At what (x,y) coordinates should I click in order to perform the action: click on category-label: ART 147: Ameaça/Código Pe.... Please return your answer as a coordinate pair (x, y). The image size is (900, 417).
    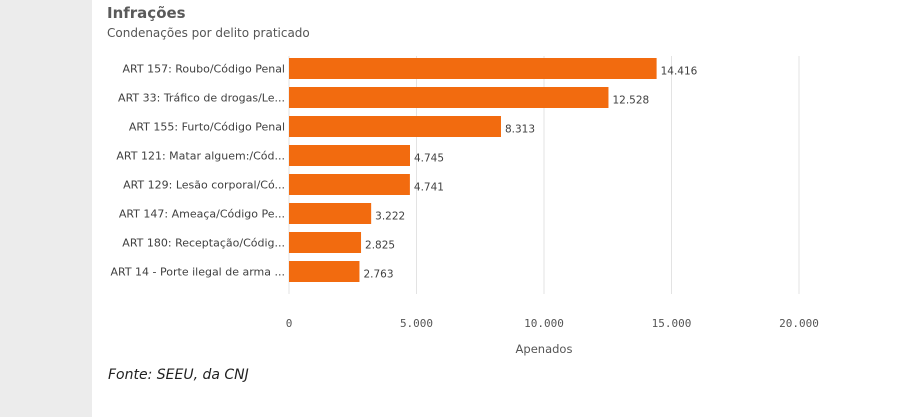
    Looking at the image, I should click on (202, 214).